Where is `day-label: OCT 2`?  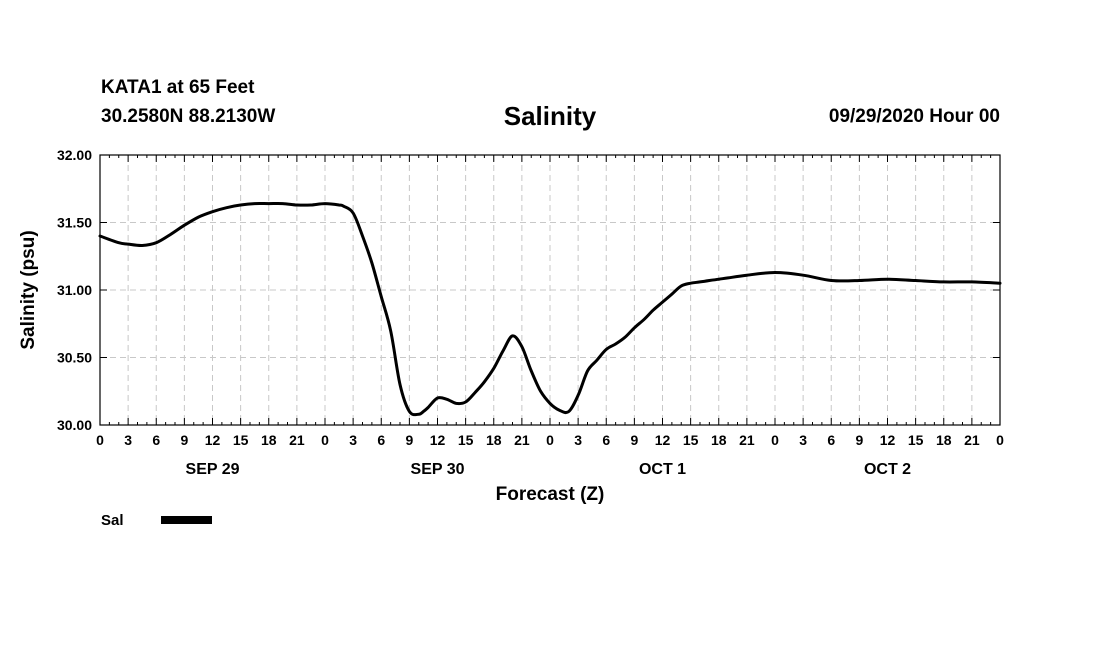 day-label: OCT 2 is located at coordinates (887, 469).